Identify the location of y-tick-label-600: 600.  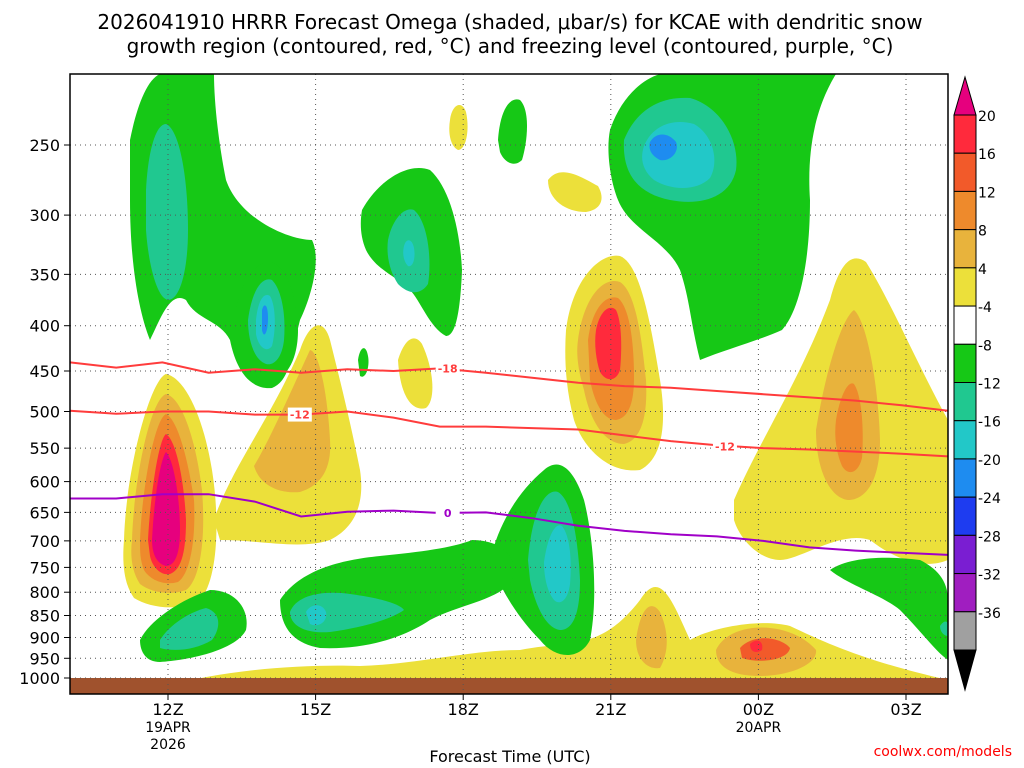
(44, 482).